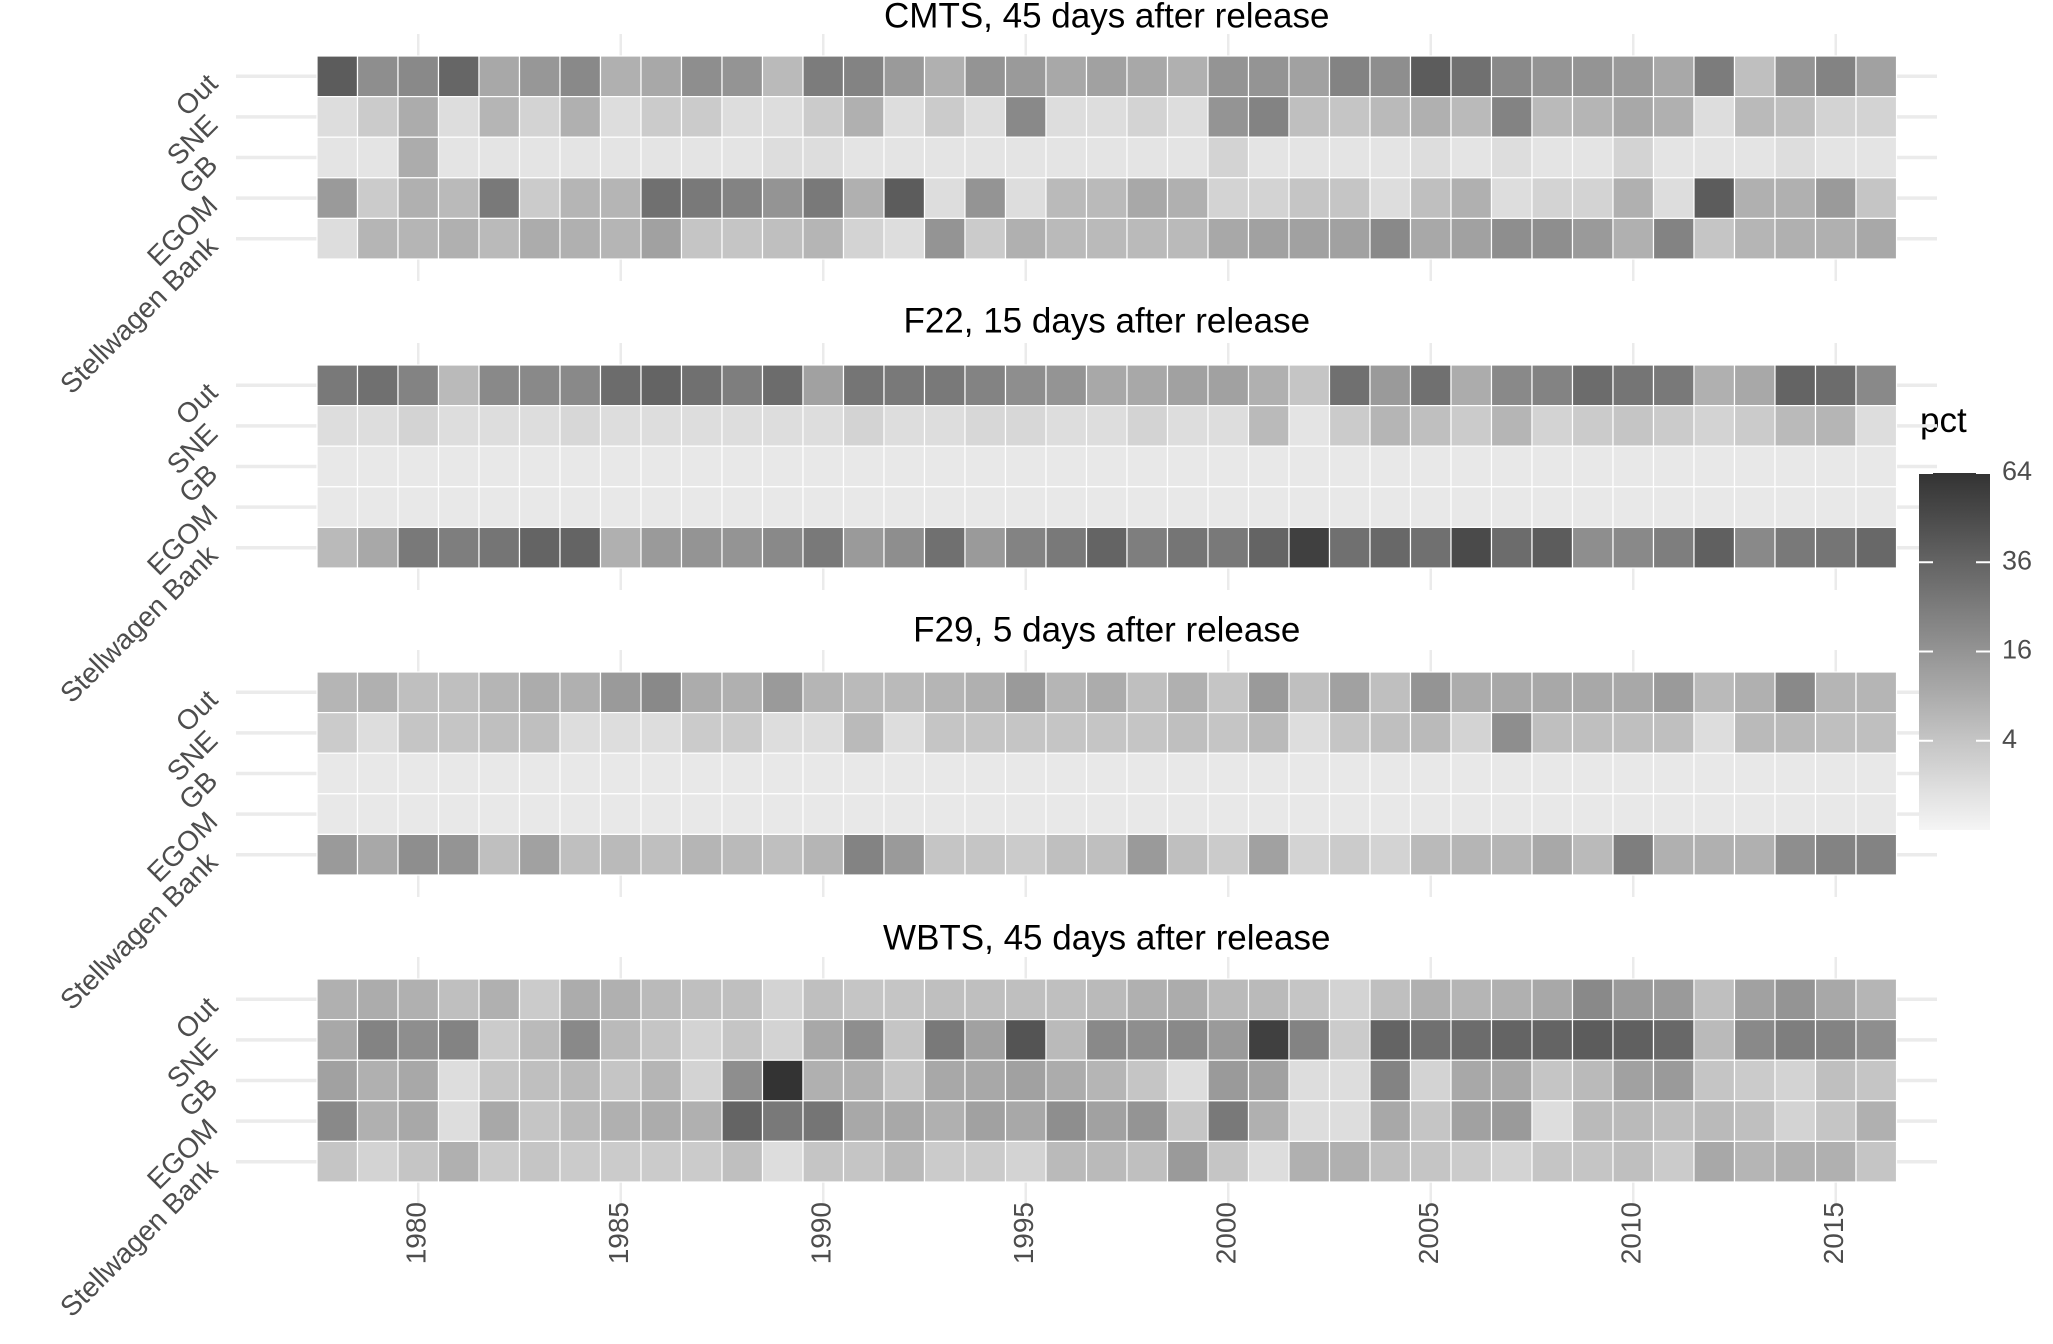 This screenshot has height=1344, width=2053. What do you see at coordinates (139, 315) in the screenshot?
I see `row-label: Stellwagen Bank` at bounding box center [139, 315].